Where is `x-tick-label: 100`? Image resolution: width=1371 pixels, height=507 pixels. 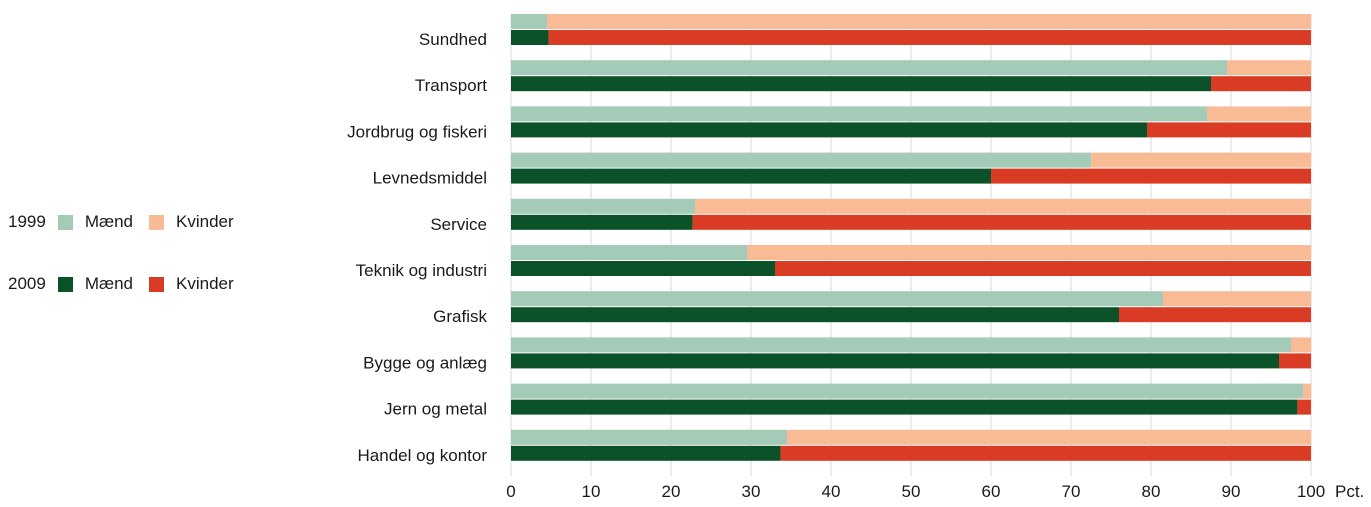
x-tick-label: 100 is located at coordinates (1311, 491).